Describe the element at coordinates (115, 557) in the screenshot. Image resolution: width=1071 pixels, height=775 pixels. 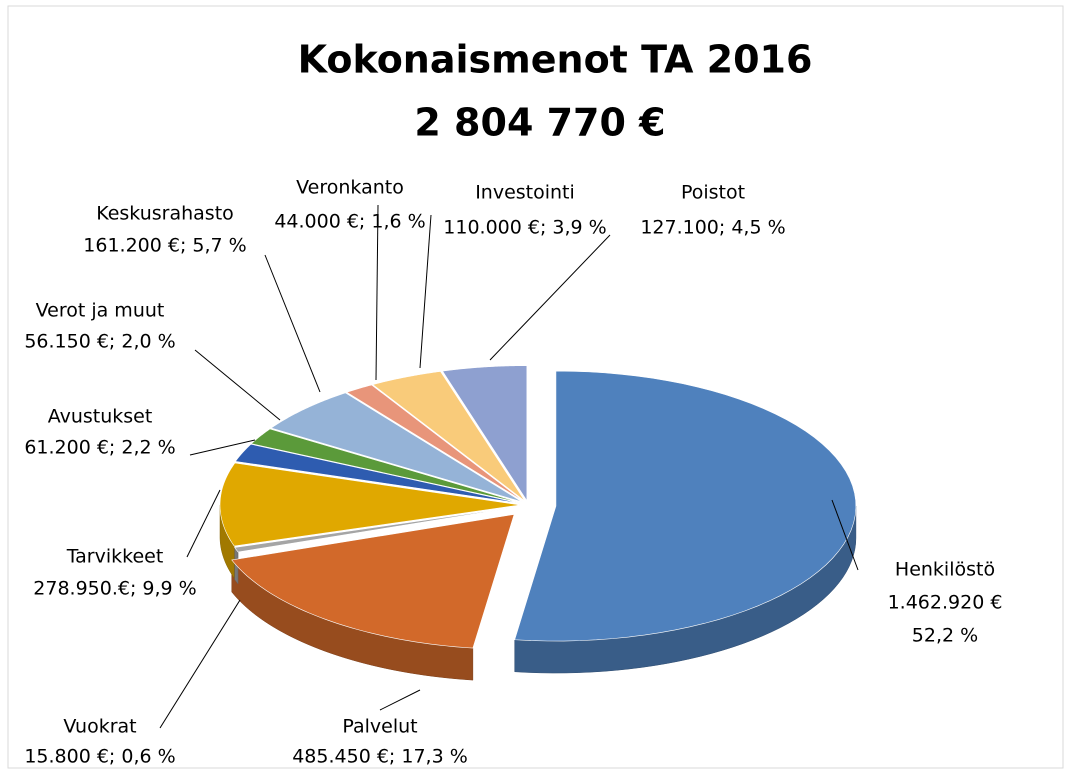
I see `data-label-name: Tarvikkeet` at that location.